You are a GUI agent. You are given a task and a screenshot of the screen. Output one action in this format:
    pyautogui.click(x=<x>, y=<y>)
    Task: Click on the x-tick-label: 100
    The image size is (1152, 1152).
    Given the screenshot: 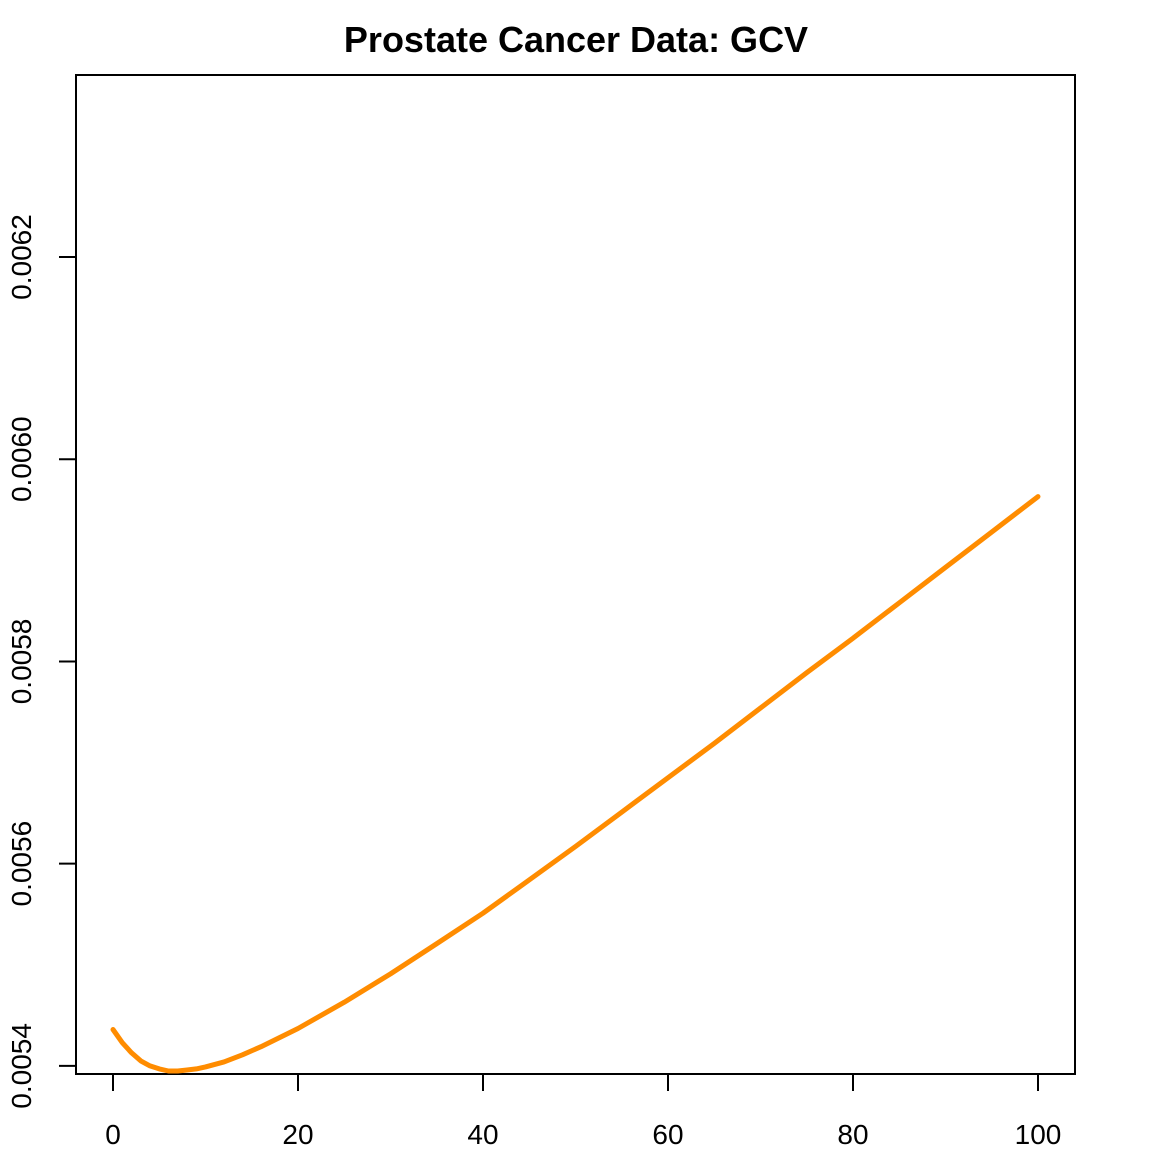 What is the action you would take?
    pyautogui.click(x=1038, y=1134)
    